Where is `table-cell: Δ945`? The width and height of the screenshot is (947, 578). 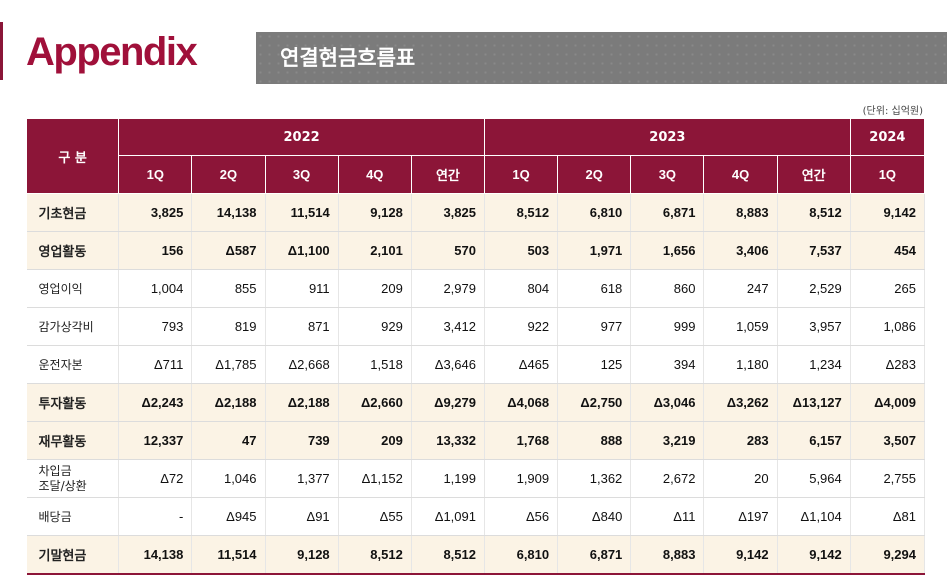 table-cell: Δ945 is located at coordinates (228, 516).